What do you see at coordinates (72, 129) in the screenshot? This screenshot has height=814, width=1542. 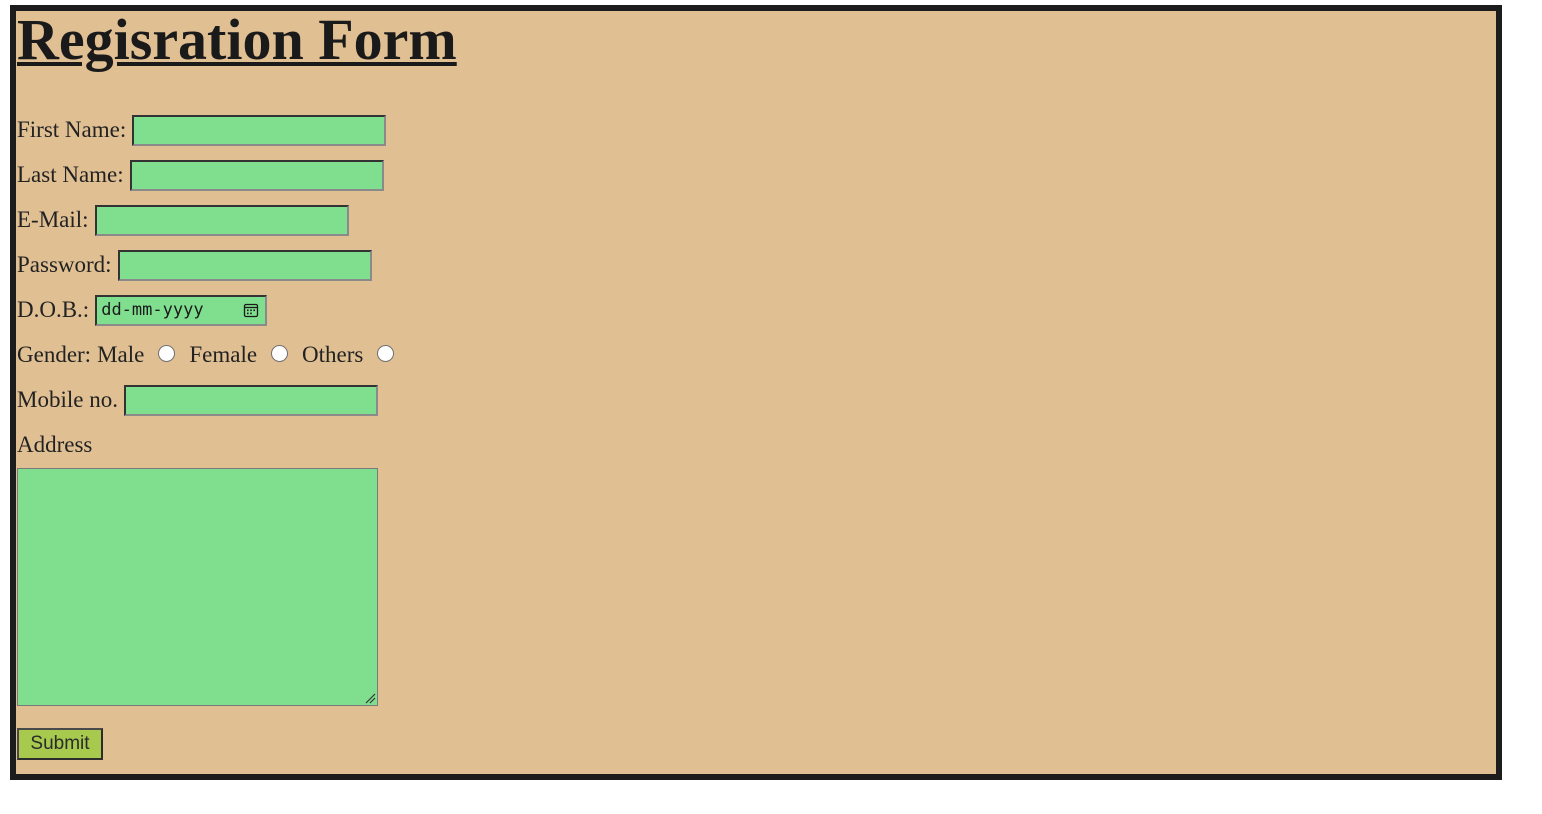 I see `first-name-label: First Name:` at bounding box center [72, 129].